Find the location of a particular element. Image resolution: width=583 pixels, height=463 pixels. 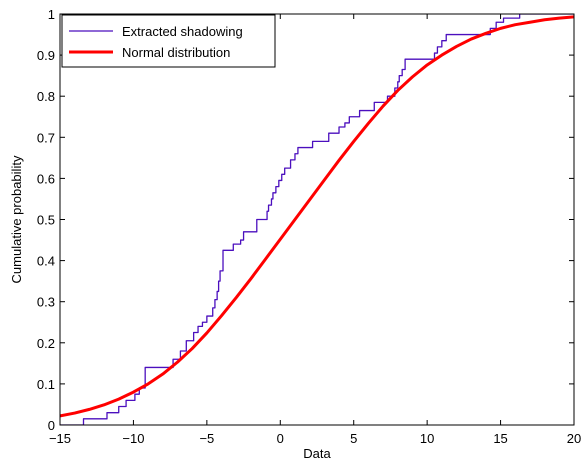

x-tick-label: 10 is located at coordinates (427, 438).